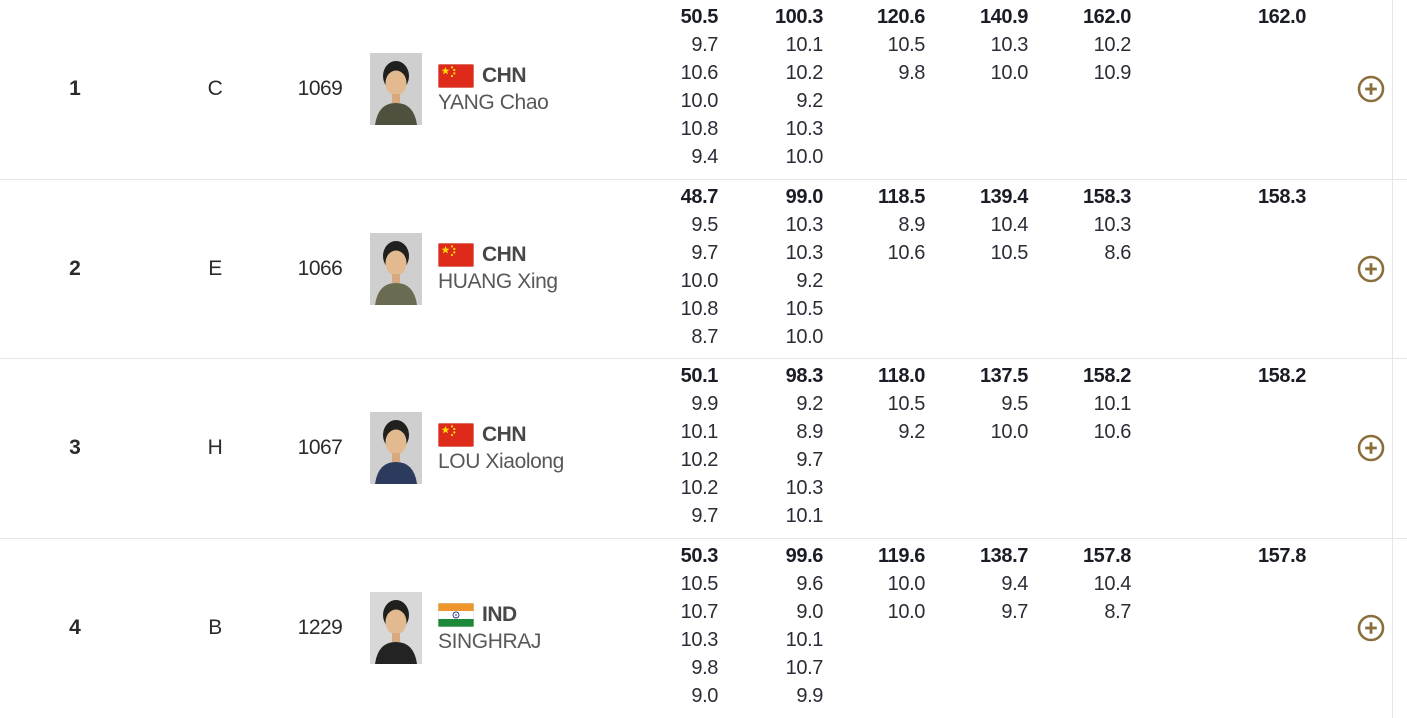  What do you see at coordinates (804, 376) in the screenshot?
I see `series-total: 98.3` at bounding box center [804, 376].